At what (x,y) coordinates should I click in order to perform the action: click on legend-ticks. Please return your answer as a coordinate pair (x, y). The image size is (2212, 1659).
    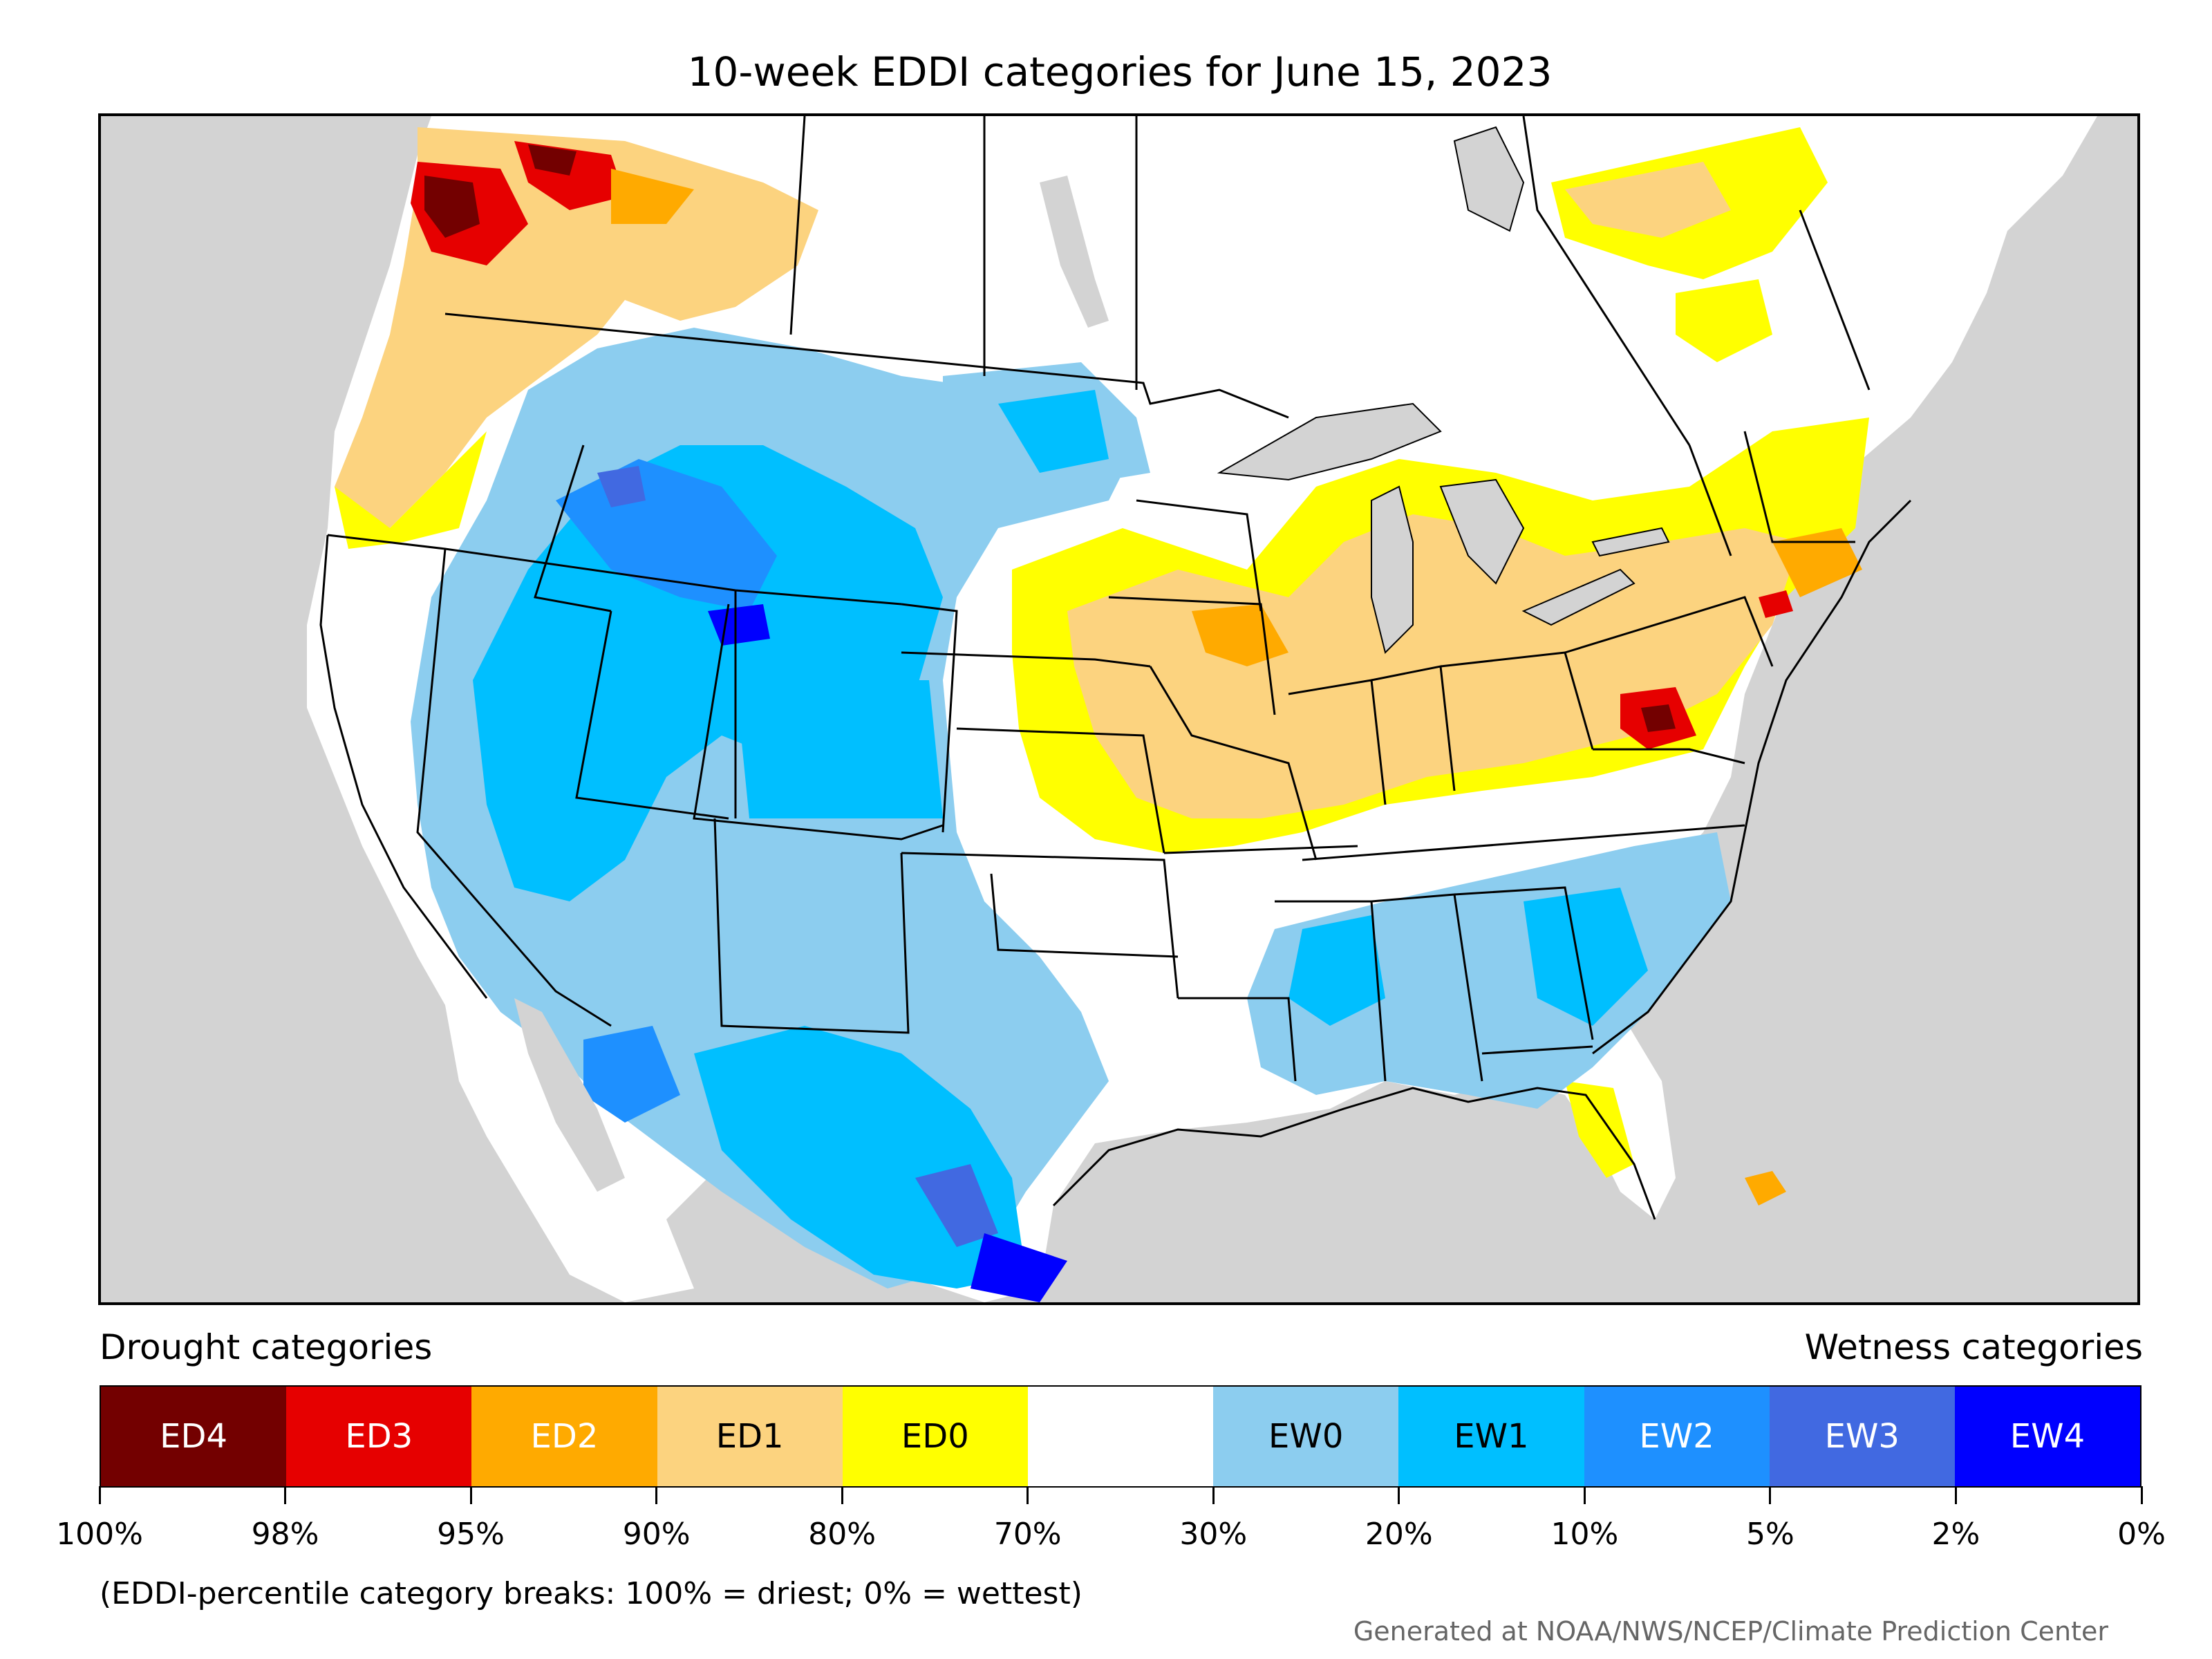
    Looking at the image, I should click on (1120, 1497).